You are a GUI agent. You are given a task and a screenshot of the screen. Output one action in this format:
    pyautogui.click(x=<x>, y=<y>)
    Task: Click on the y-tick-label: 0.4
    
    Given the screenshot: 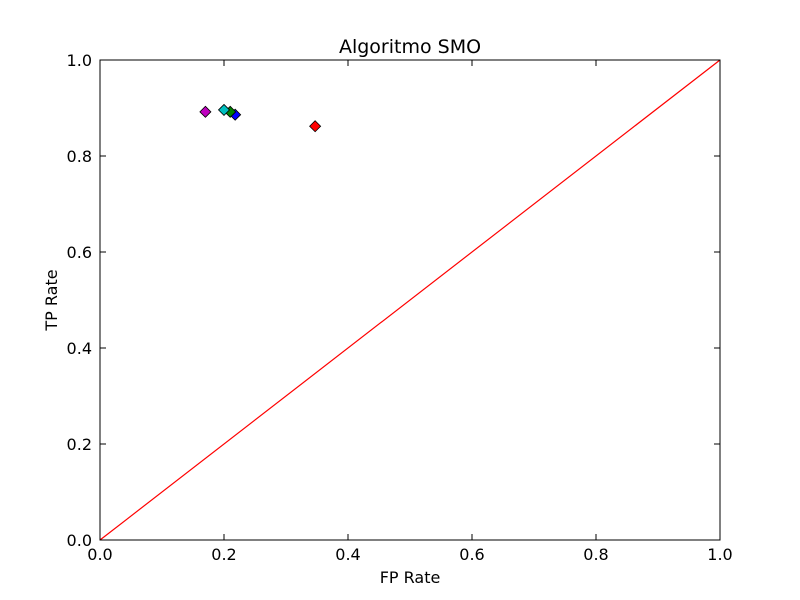 What is the action you would take?
    pyautogui.click(x=79, y=348)
    